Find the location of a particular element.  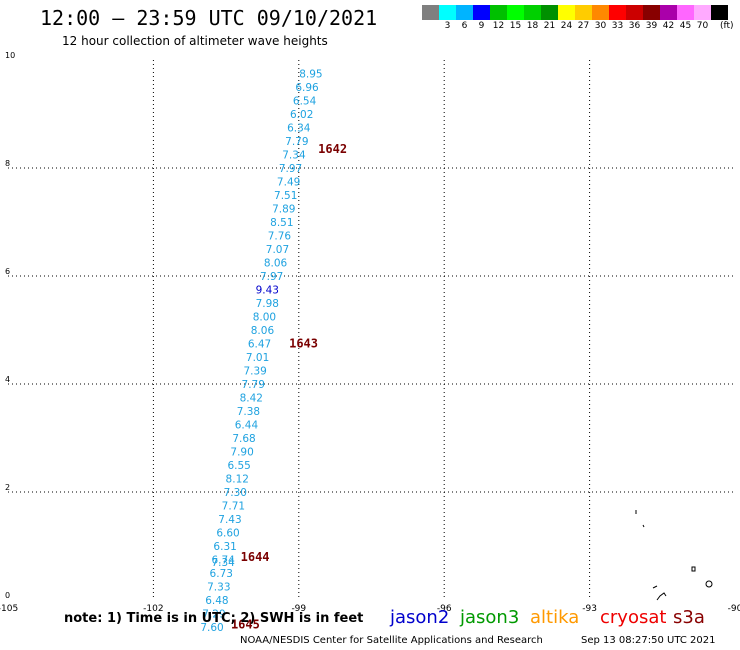

page-title: 12:00 – 23:59 UTC 09/10/2021 is located at coordinates (209, 18).